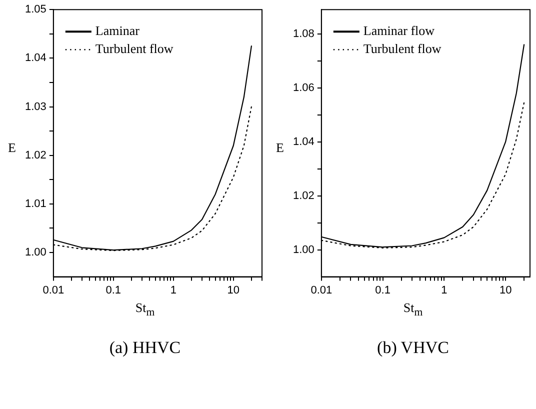  I want to click on y-tick-label: 1.05, so click(35, 10).